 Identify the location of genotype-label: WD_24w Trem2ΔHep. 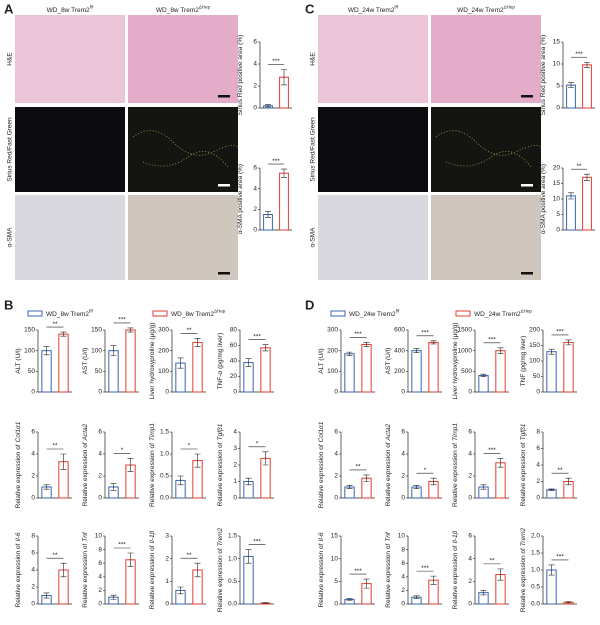
(503, 313).